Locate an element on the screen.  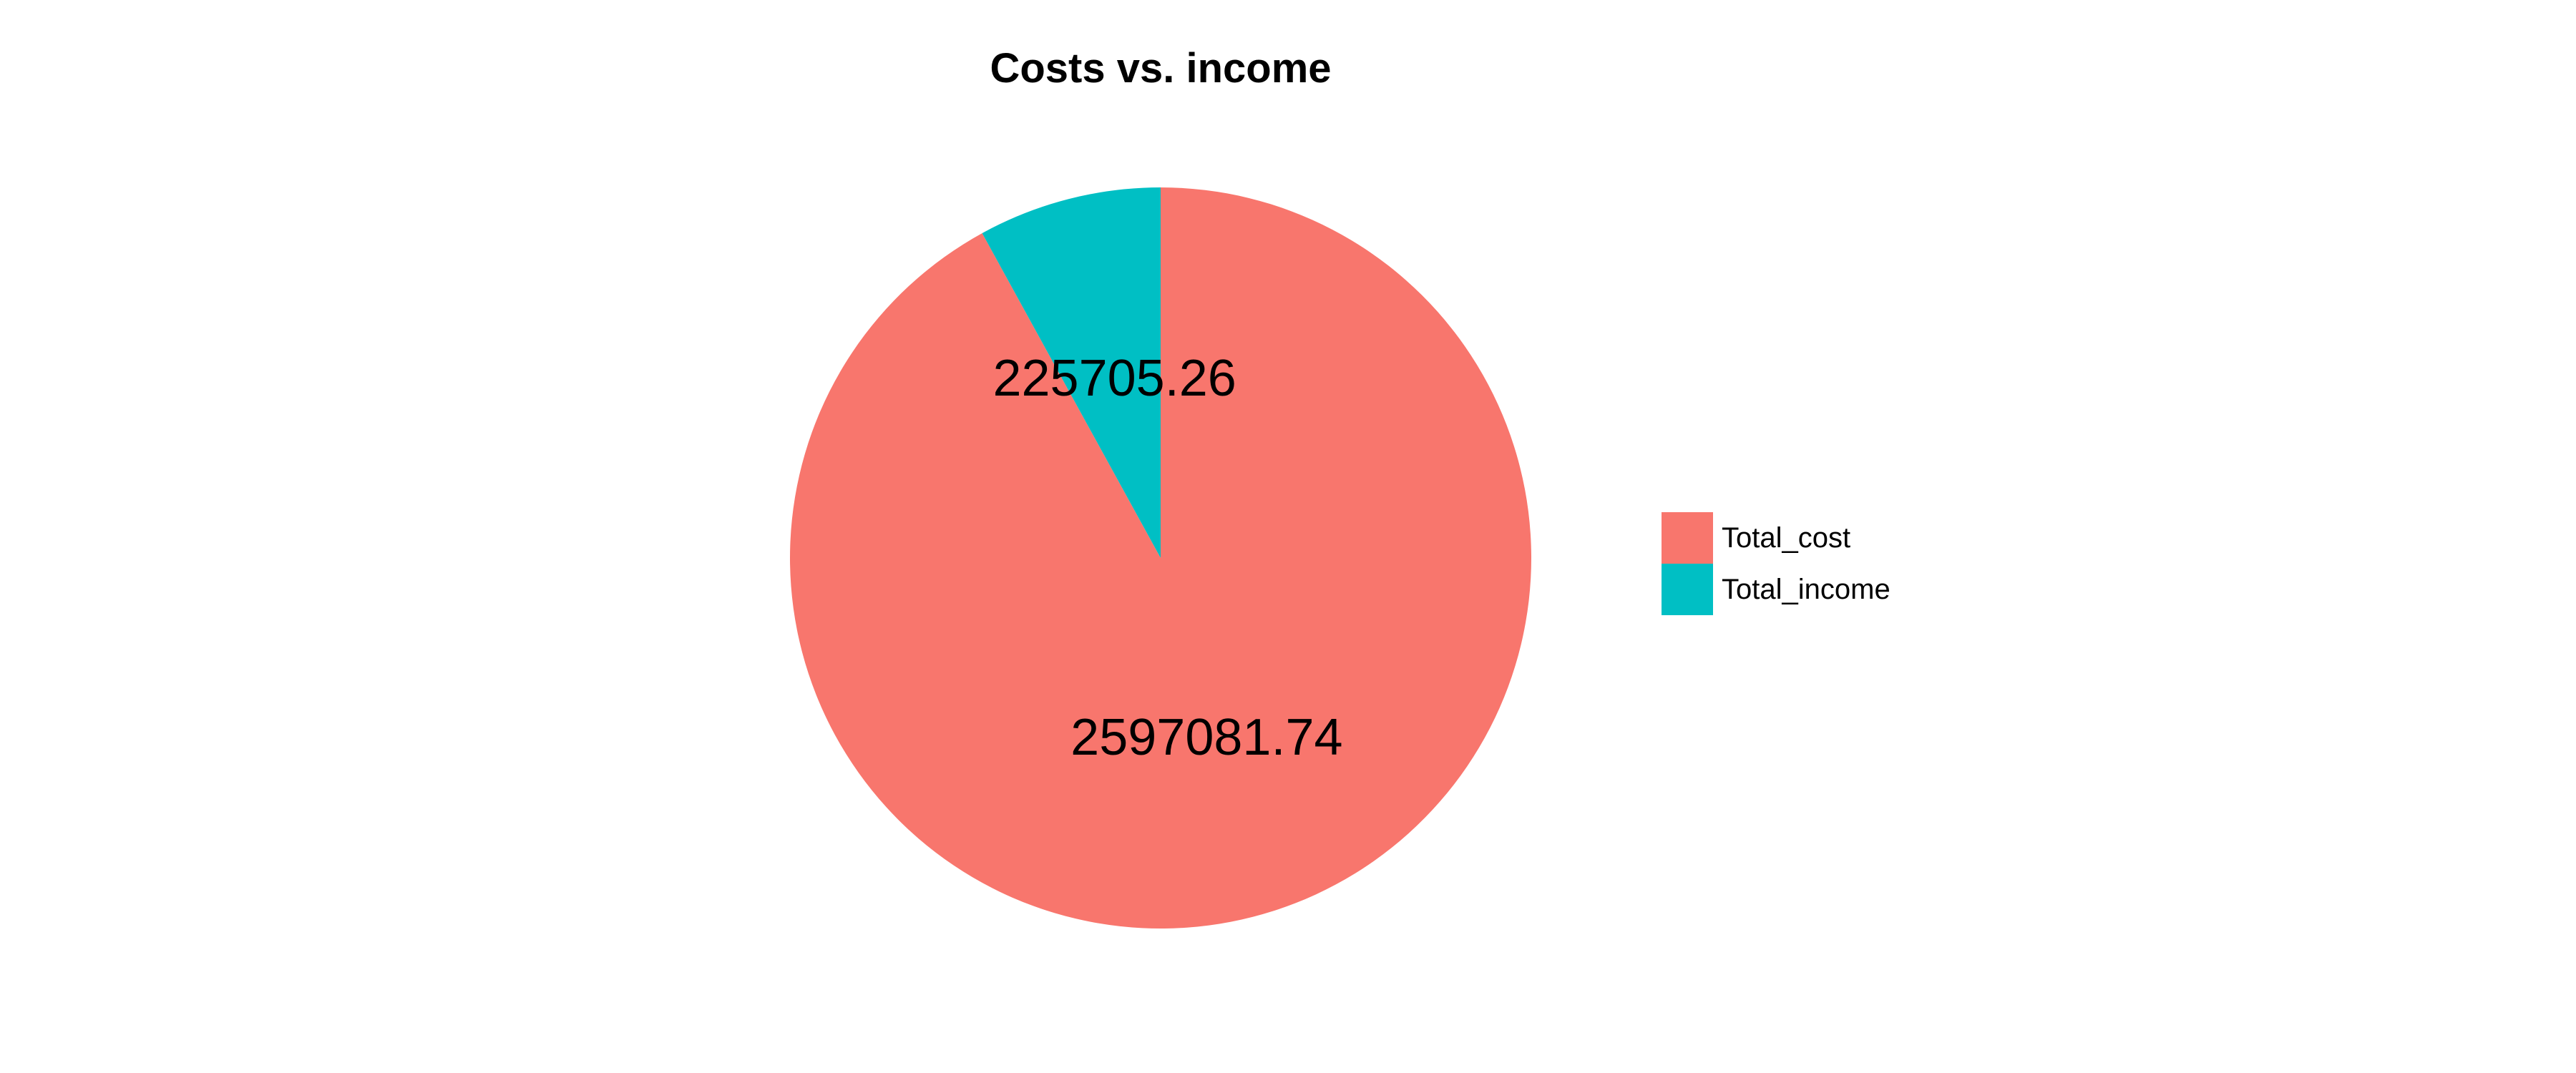
legend: Total_cost Total_income is located at coordinates (1776, 563).